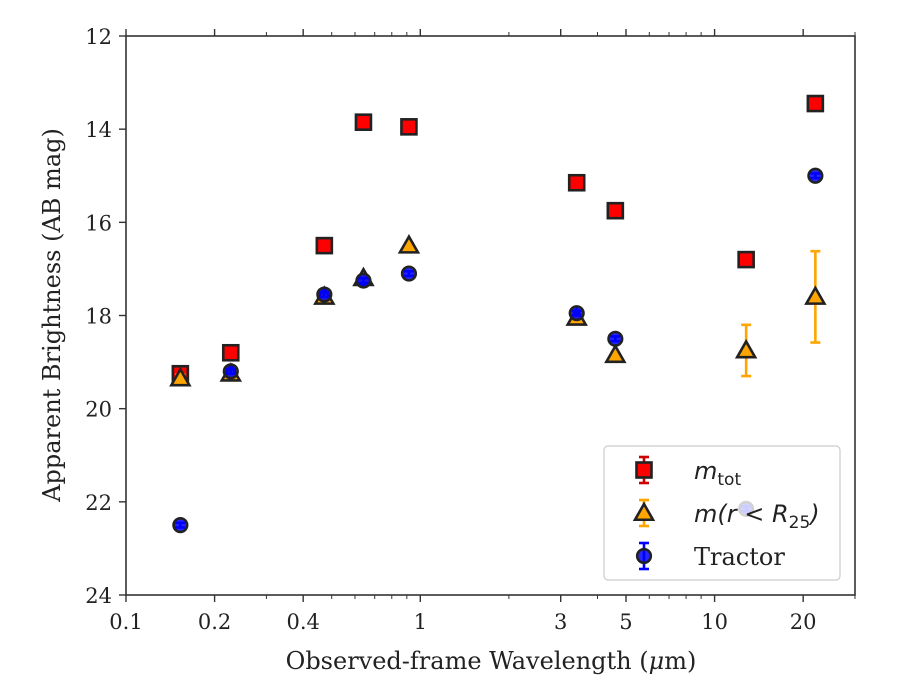  I want to click on x-axis-label-suffix: m), so click(680, 661).